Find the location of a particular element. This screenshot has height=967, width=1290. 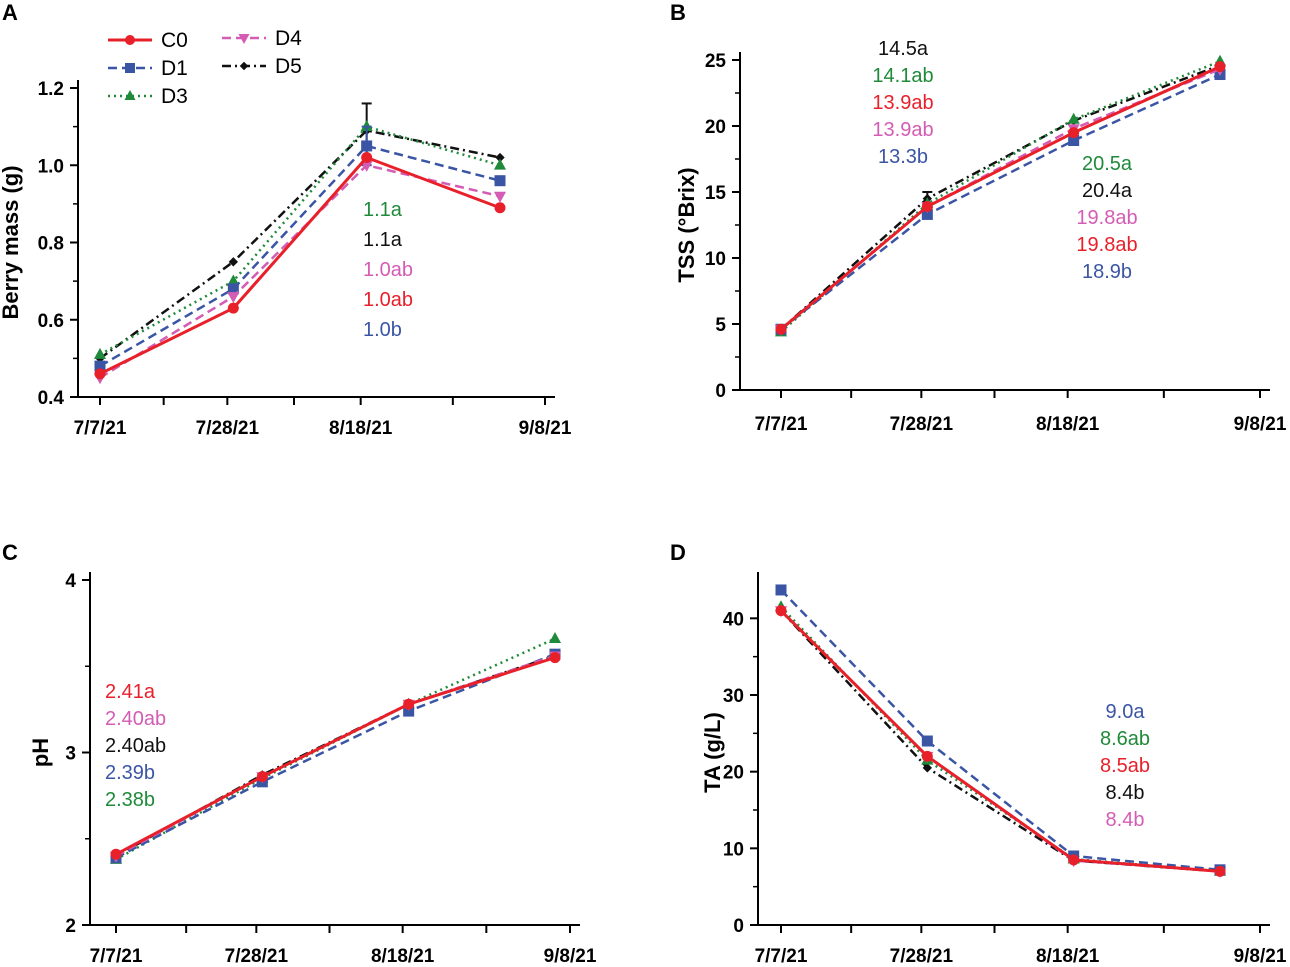

legend-label: D4 is located at coordinates (288, 38).